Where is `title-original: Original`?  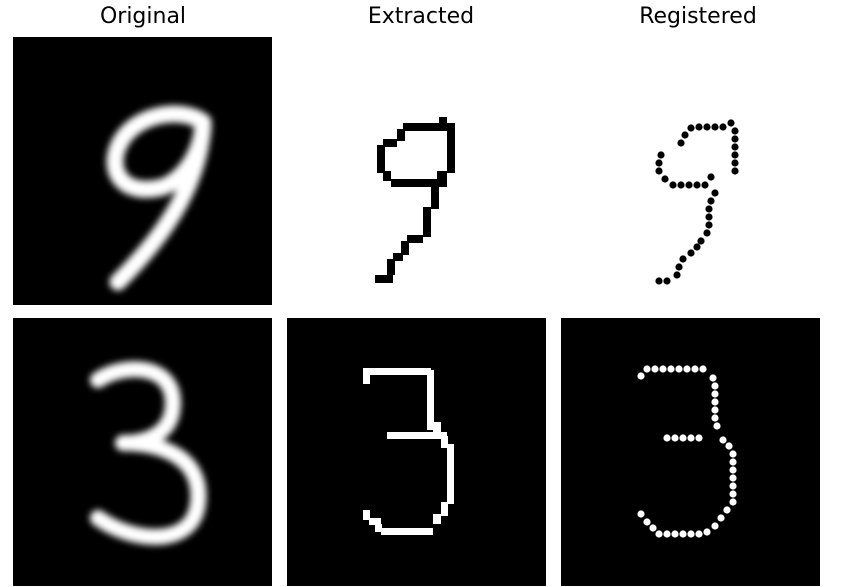 title-original: Original is located at coordinates (143, 16).